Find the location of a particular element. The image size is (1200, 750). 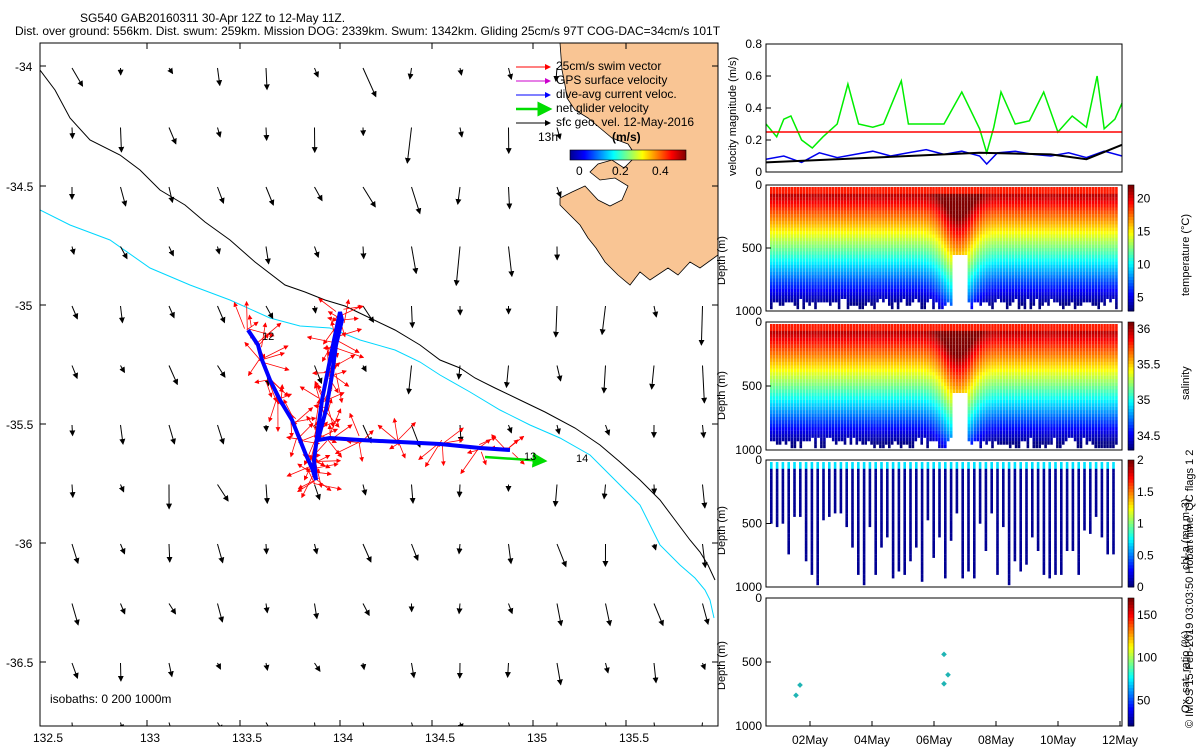

time-tick: 08May is located at coordinates (996, 740).